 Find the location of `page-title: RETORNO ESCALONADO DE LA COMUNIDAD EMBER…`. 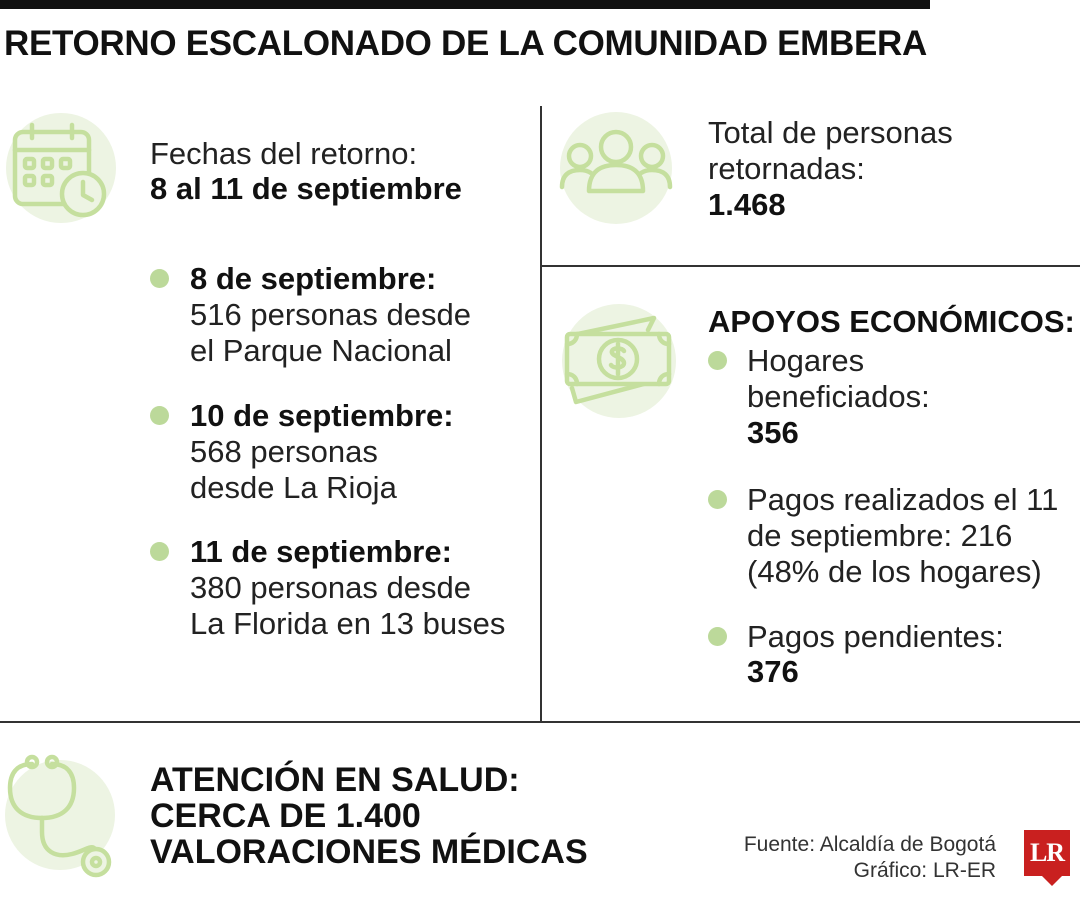

page-title: RETORNO ESCALONADO DE LA COMUNIDAD EMBER… is located at coordinates (465, 43).